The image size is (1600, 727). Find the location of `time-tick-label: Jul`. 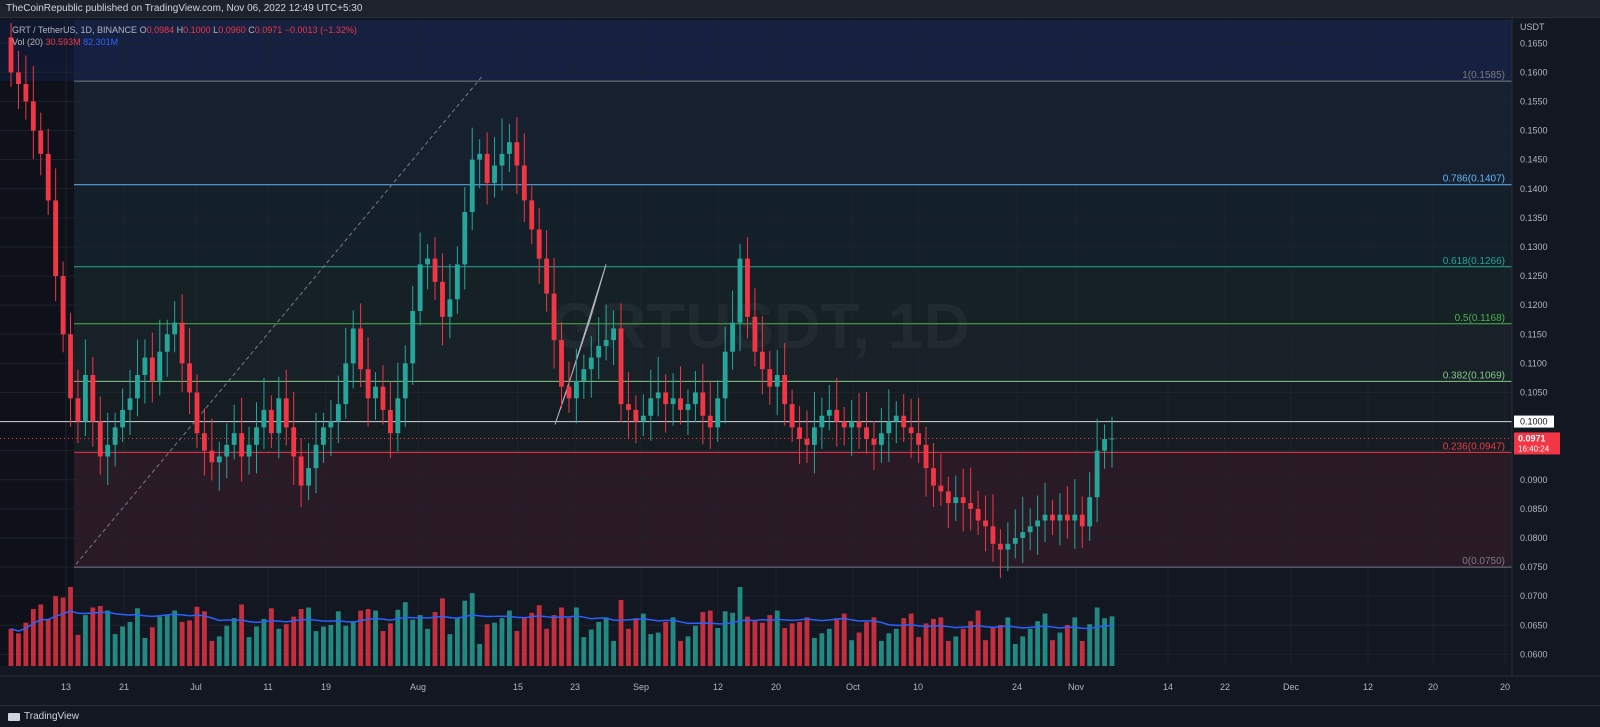

time-tick-label: Jul is located at coordinates (196, 687).